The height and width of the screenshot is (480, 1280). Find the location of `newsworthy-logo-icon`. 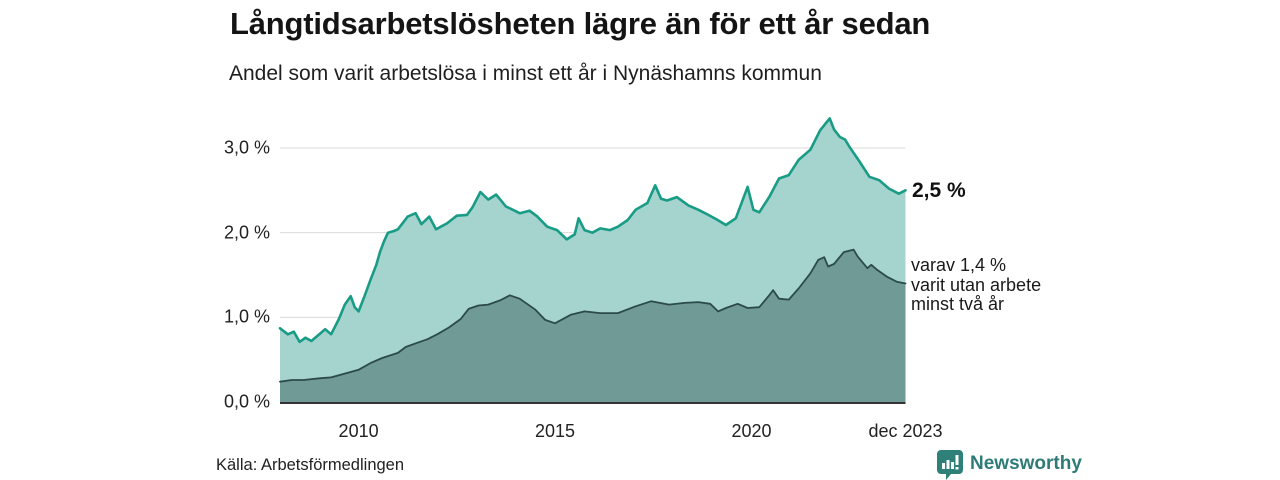

newsworthy-logo-icon is located at coordinates (950, 465).